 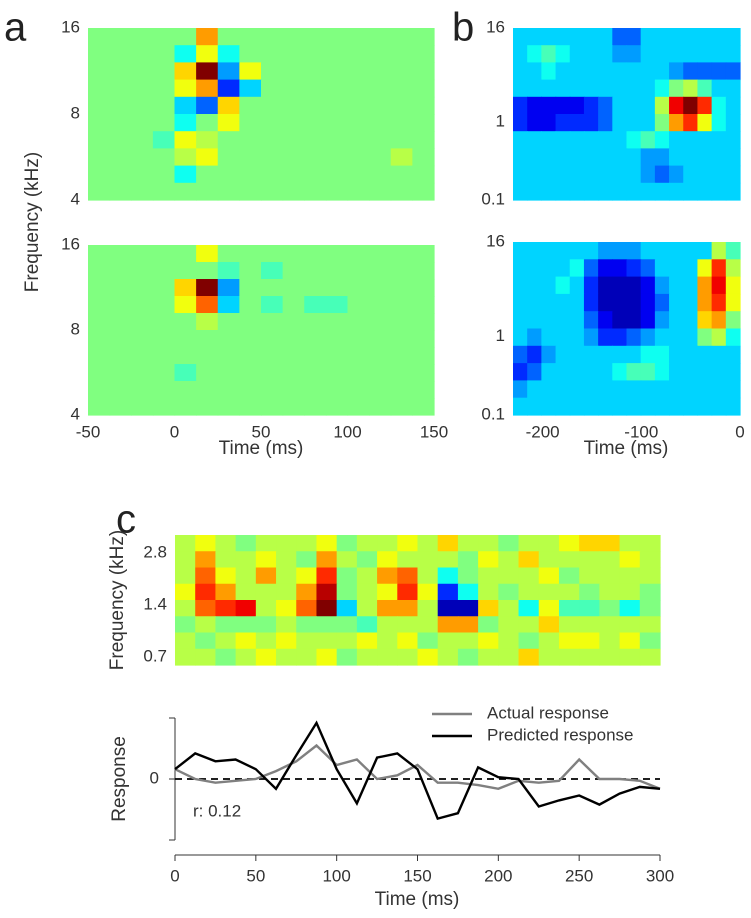 What do you see at coordinates (174, 875) in the screenshot?
I see `x-tick-label: 0` at bounding box center [174, 875].